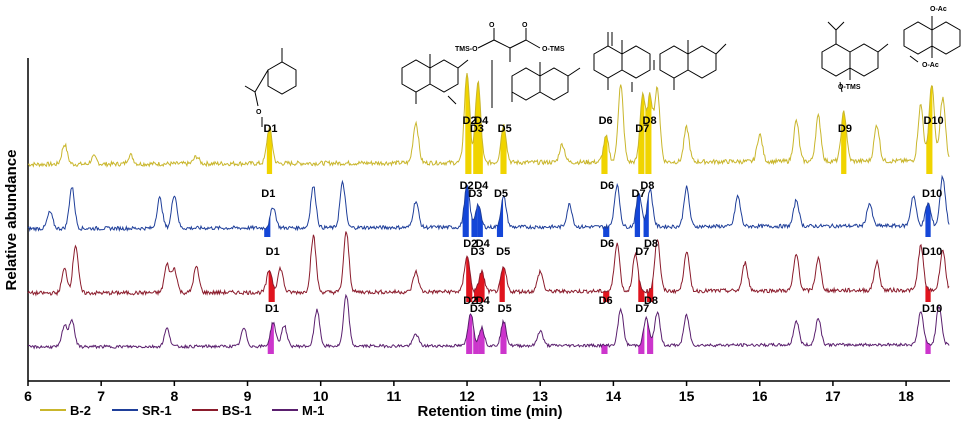  Describe the element at coordinates (11, 220) in the screenshot. I see `y-axis-title: Relative abundance` at that location.